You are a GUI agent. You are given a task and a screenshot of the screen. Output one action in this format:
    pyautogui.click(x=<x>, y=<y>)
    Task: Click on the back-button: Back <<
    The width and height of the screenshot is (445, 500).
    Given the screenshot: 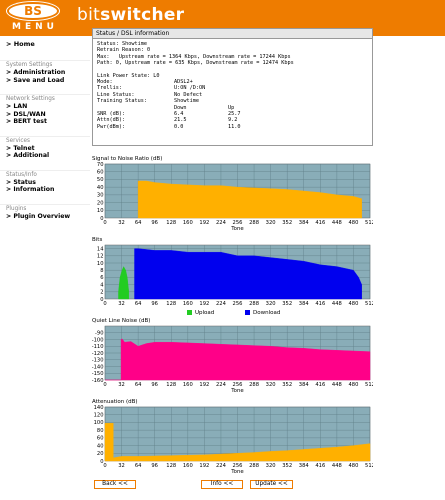 What is the action you would take?
    pyautogui.click(x=115, y=484)
    